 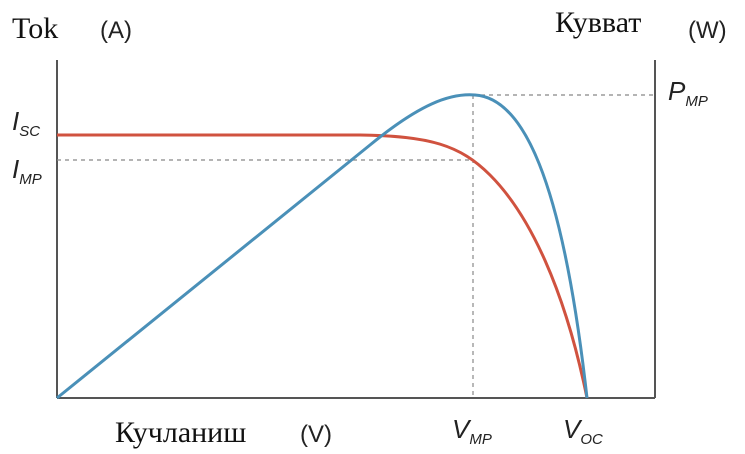 What do you see at coordinates (598, 22) in the screenshot?
I see `right-axis-title: Кувват` at bounding box center [598, 22].